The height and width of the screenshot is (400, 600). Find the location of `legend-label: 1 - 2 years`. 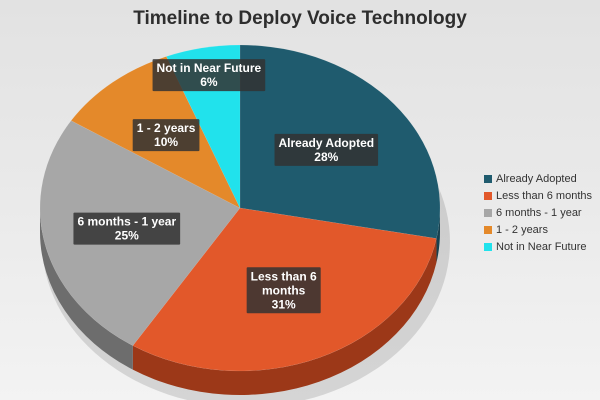

legend-label: 1 - 2 years is located at coordinates (522, 229).